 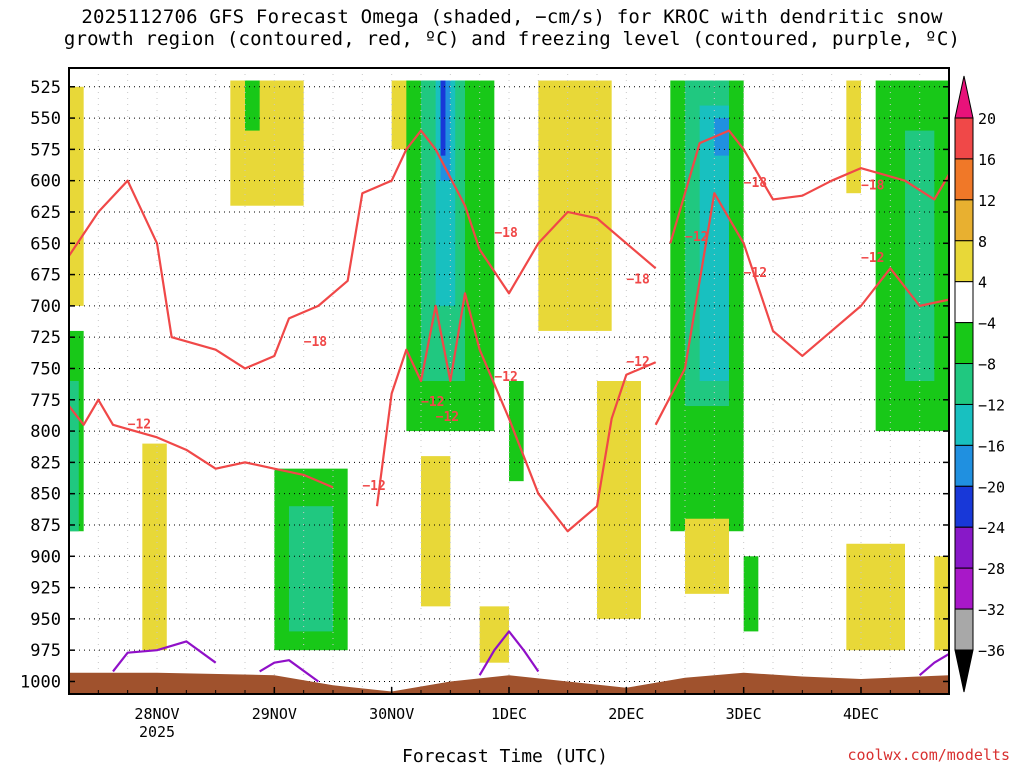 I want to click on colorbar-label-0: 20, so click(x=987, y=119).